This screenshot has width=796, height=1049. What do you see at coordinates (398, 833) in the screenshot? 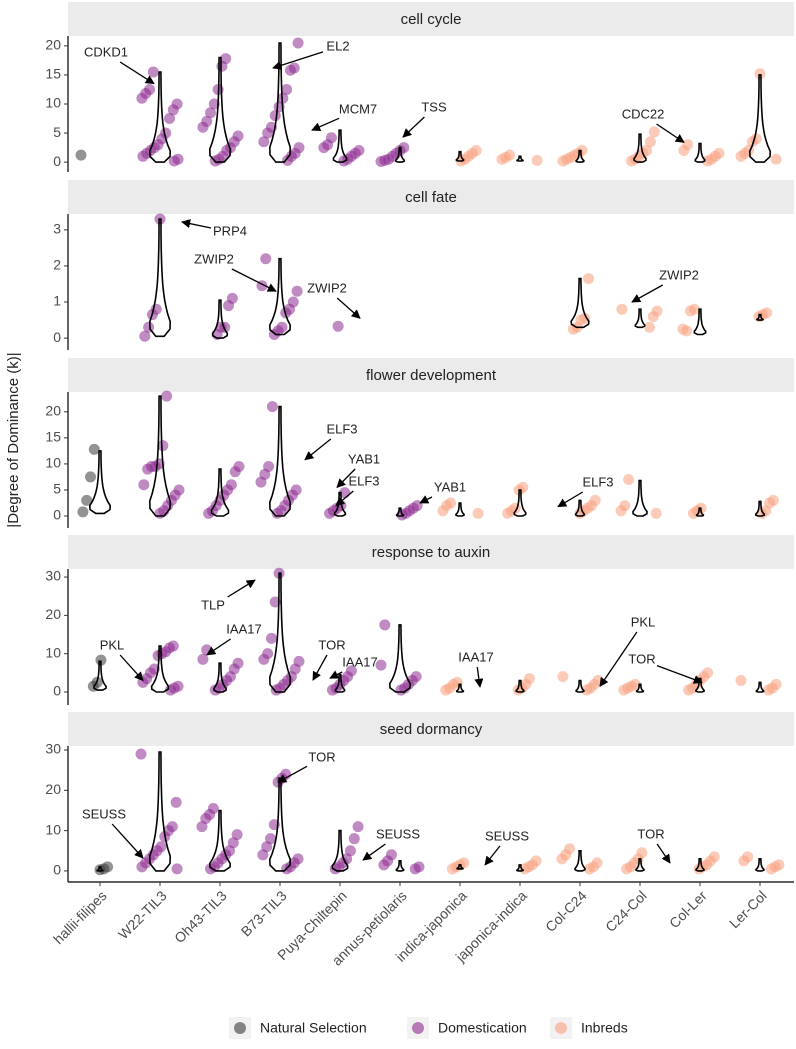
I see `annotation-label: SEUSS` at bounding box center [398, 833].